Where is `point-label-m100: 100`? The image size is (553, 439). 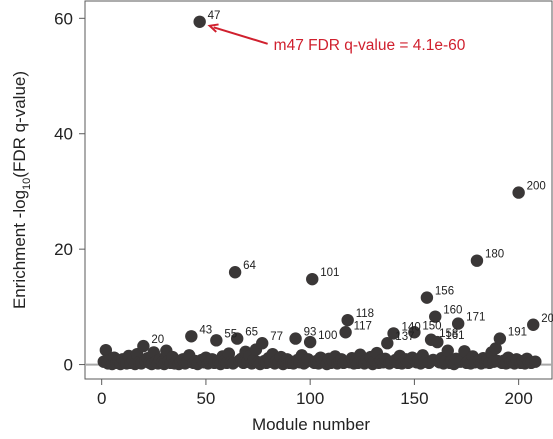
point-label-m100: 100 is located at coordinates (327, 336).